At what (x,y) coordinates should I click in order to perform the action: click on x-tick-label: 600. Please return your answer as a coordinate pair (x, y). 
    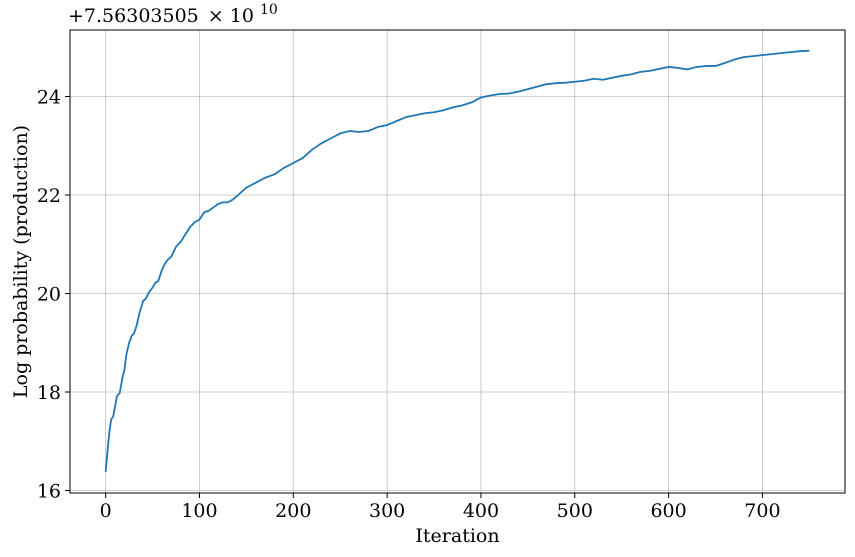
    Looking at the image, I should click on (668, 511).